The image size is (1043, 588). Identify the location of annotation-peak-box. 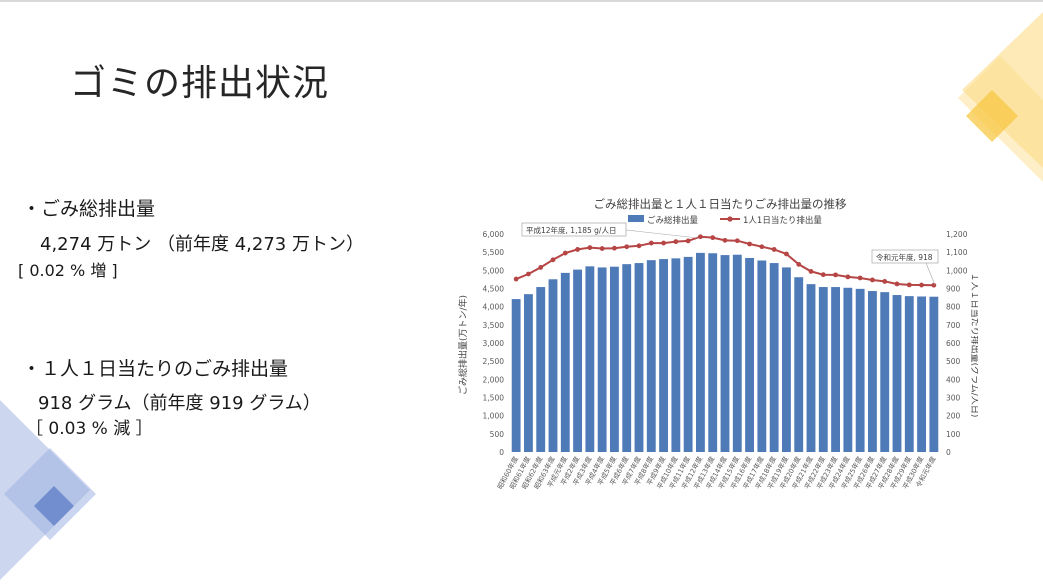
(574, 229).